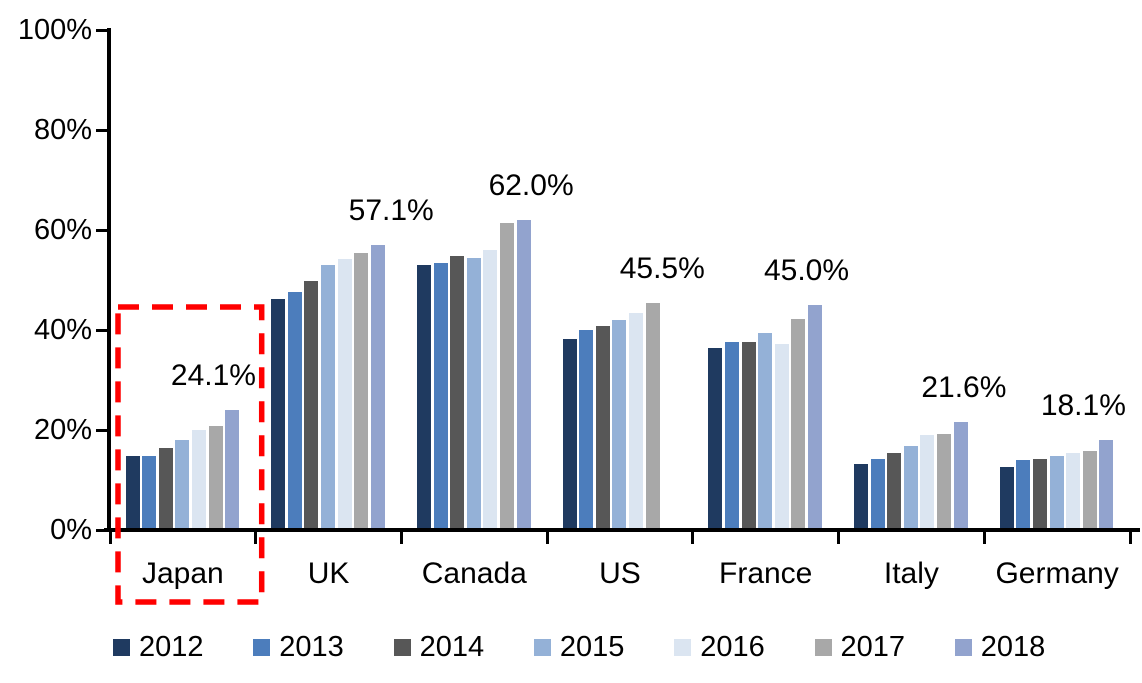 The width and height of the screenshot is (1142, 683). I want to click on bar-2015-italy, so click(910, 487).